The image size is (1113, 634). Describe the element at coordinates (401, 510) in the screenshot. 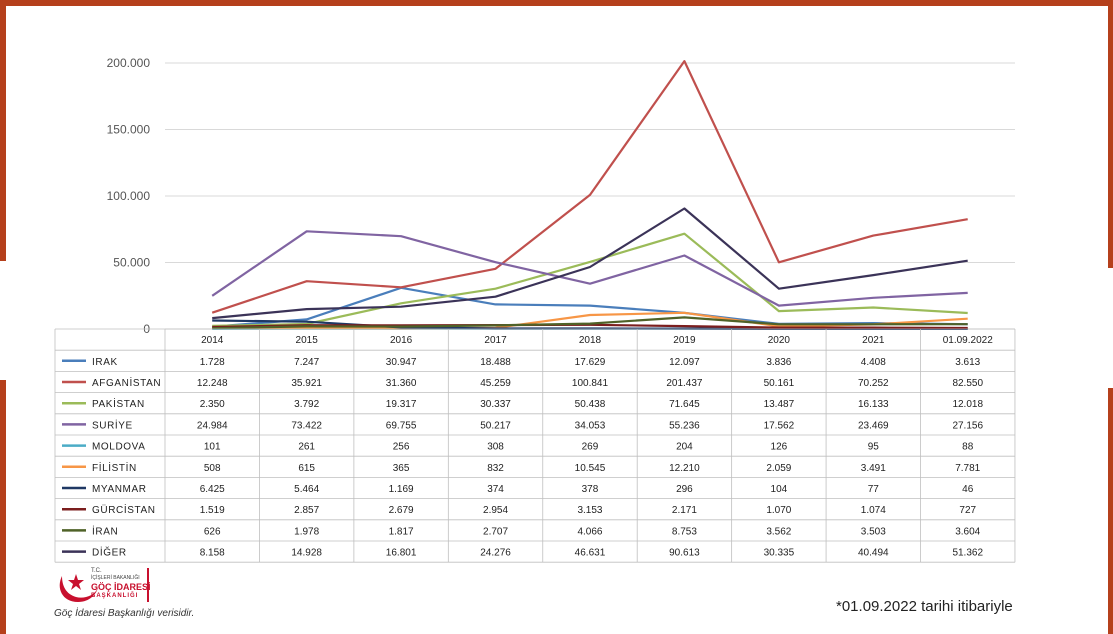

I see `data-label: 2.679` at that location.